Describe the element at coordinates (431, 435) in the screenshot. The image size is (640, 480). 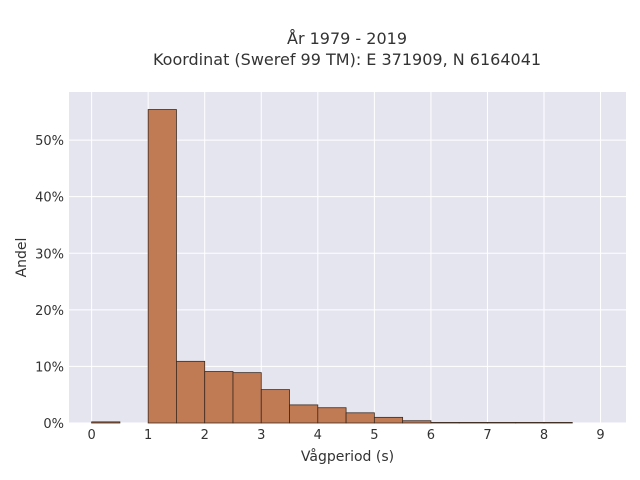
I see `x-tick-label: 6` at that location.